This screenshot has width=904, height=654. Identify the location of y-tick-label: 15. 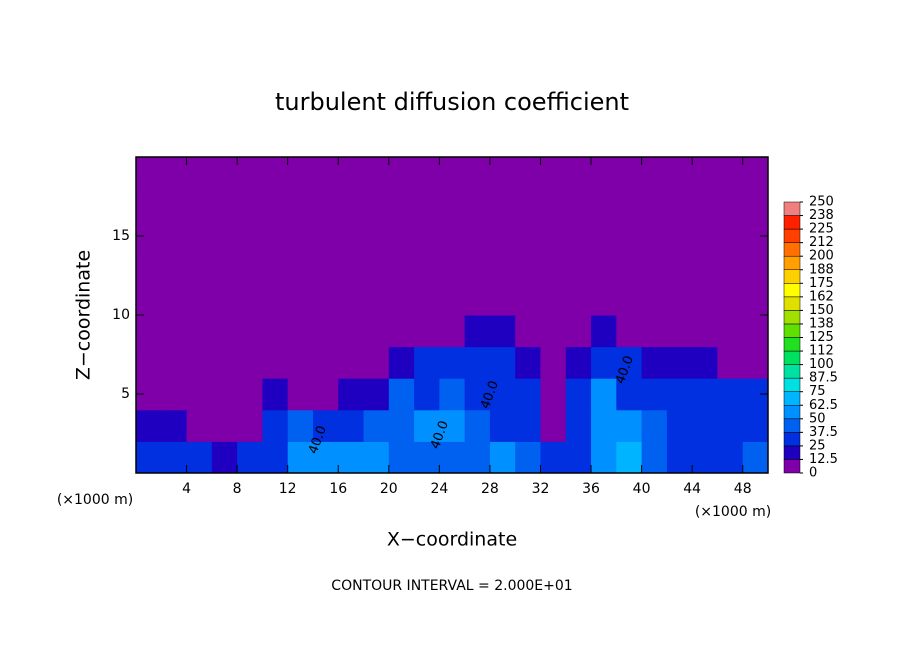
(121, 236).